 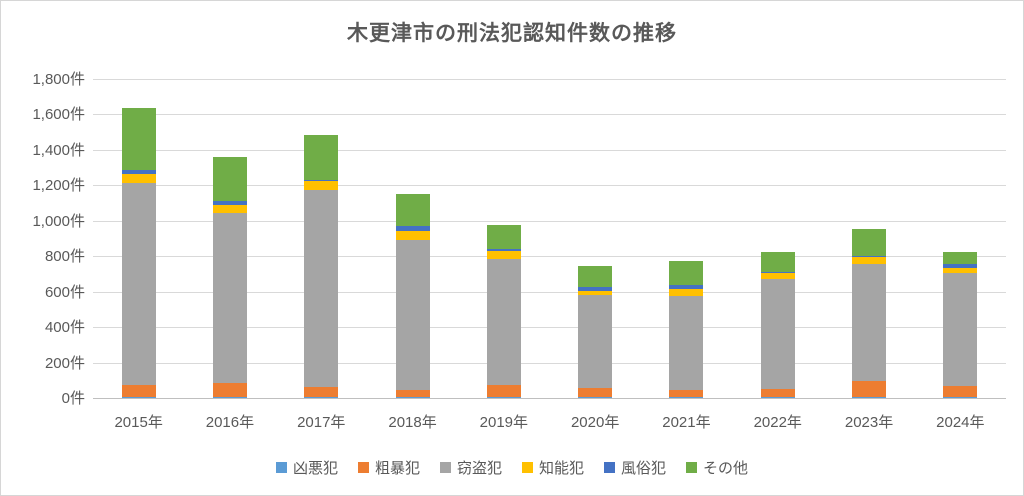 I want to click on x-tick-label: 2020年, so click(x=595, y=422).